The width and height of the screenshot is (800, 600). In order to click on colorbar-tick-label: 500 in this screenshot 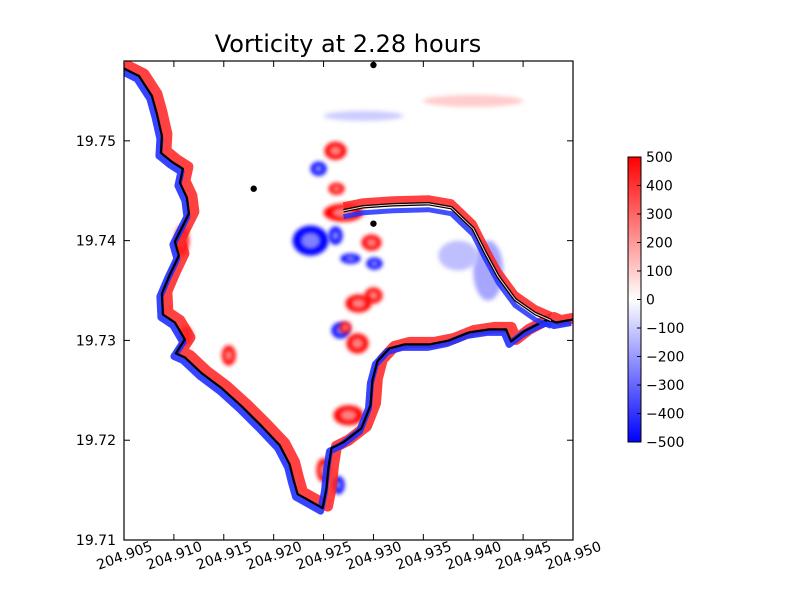, I will do `click(659, 158)`.